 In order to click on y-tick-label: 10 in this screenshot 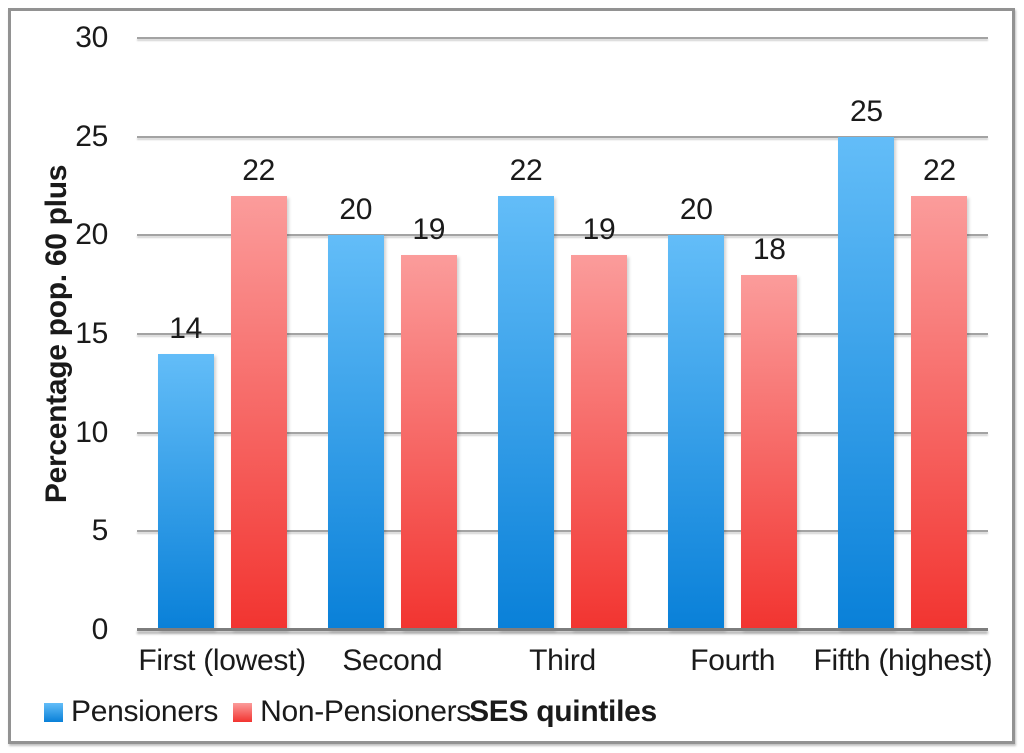, I will do `click(91, 432)`.